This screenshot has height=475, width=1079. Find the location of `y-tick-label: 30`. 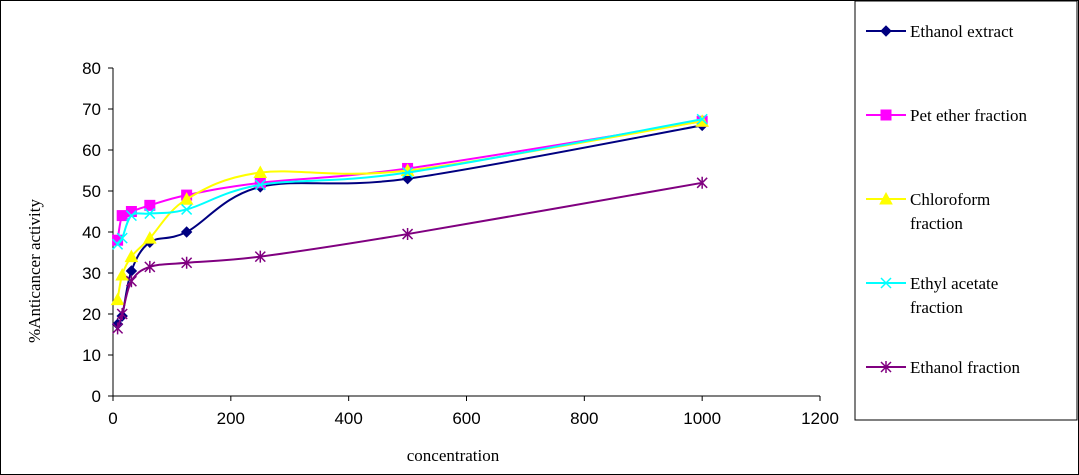

y-tick-label: 30 is located at coordinates (91, 273).